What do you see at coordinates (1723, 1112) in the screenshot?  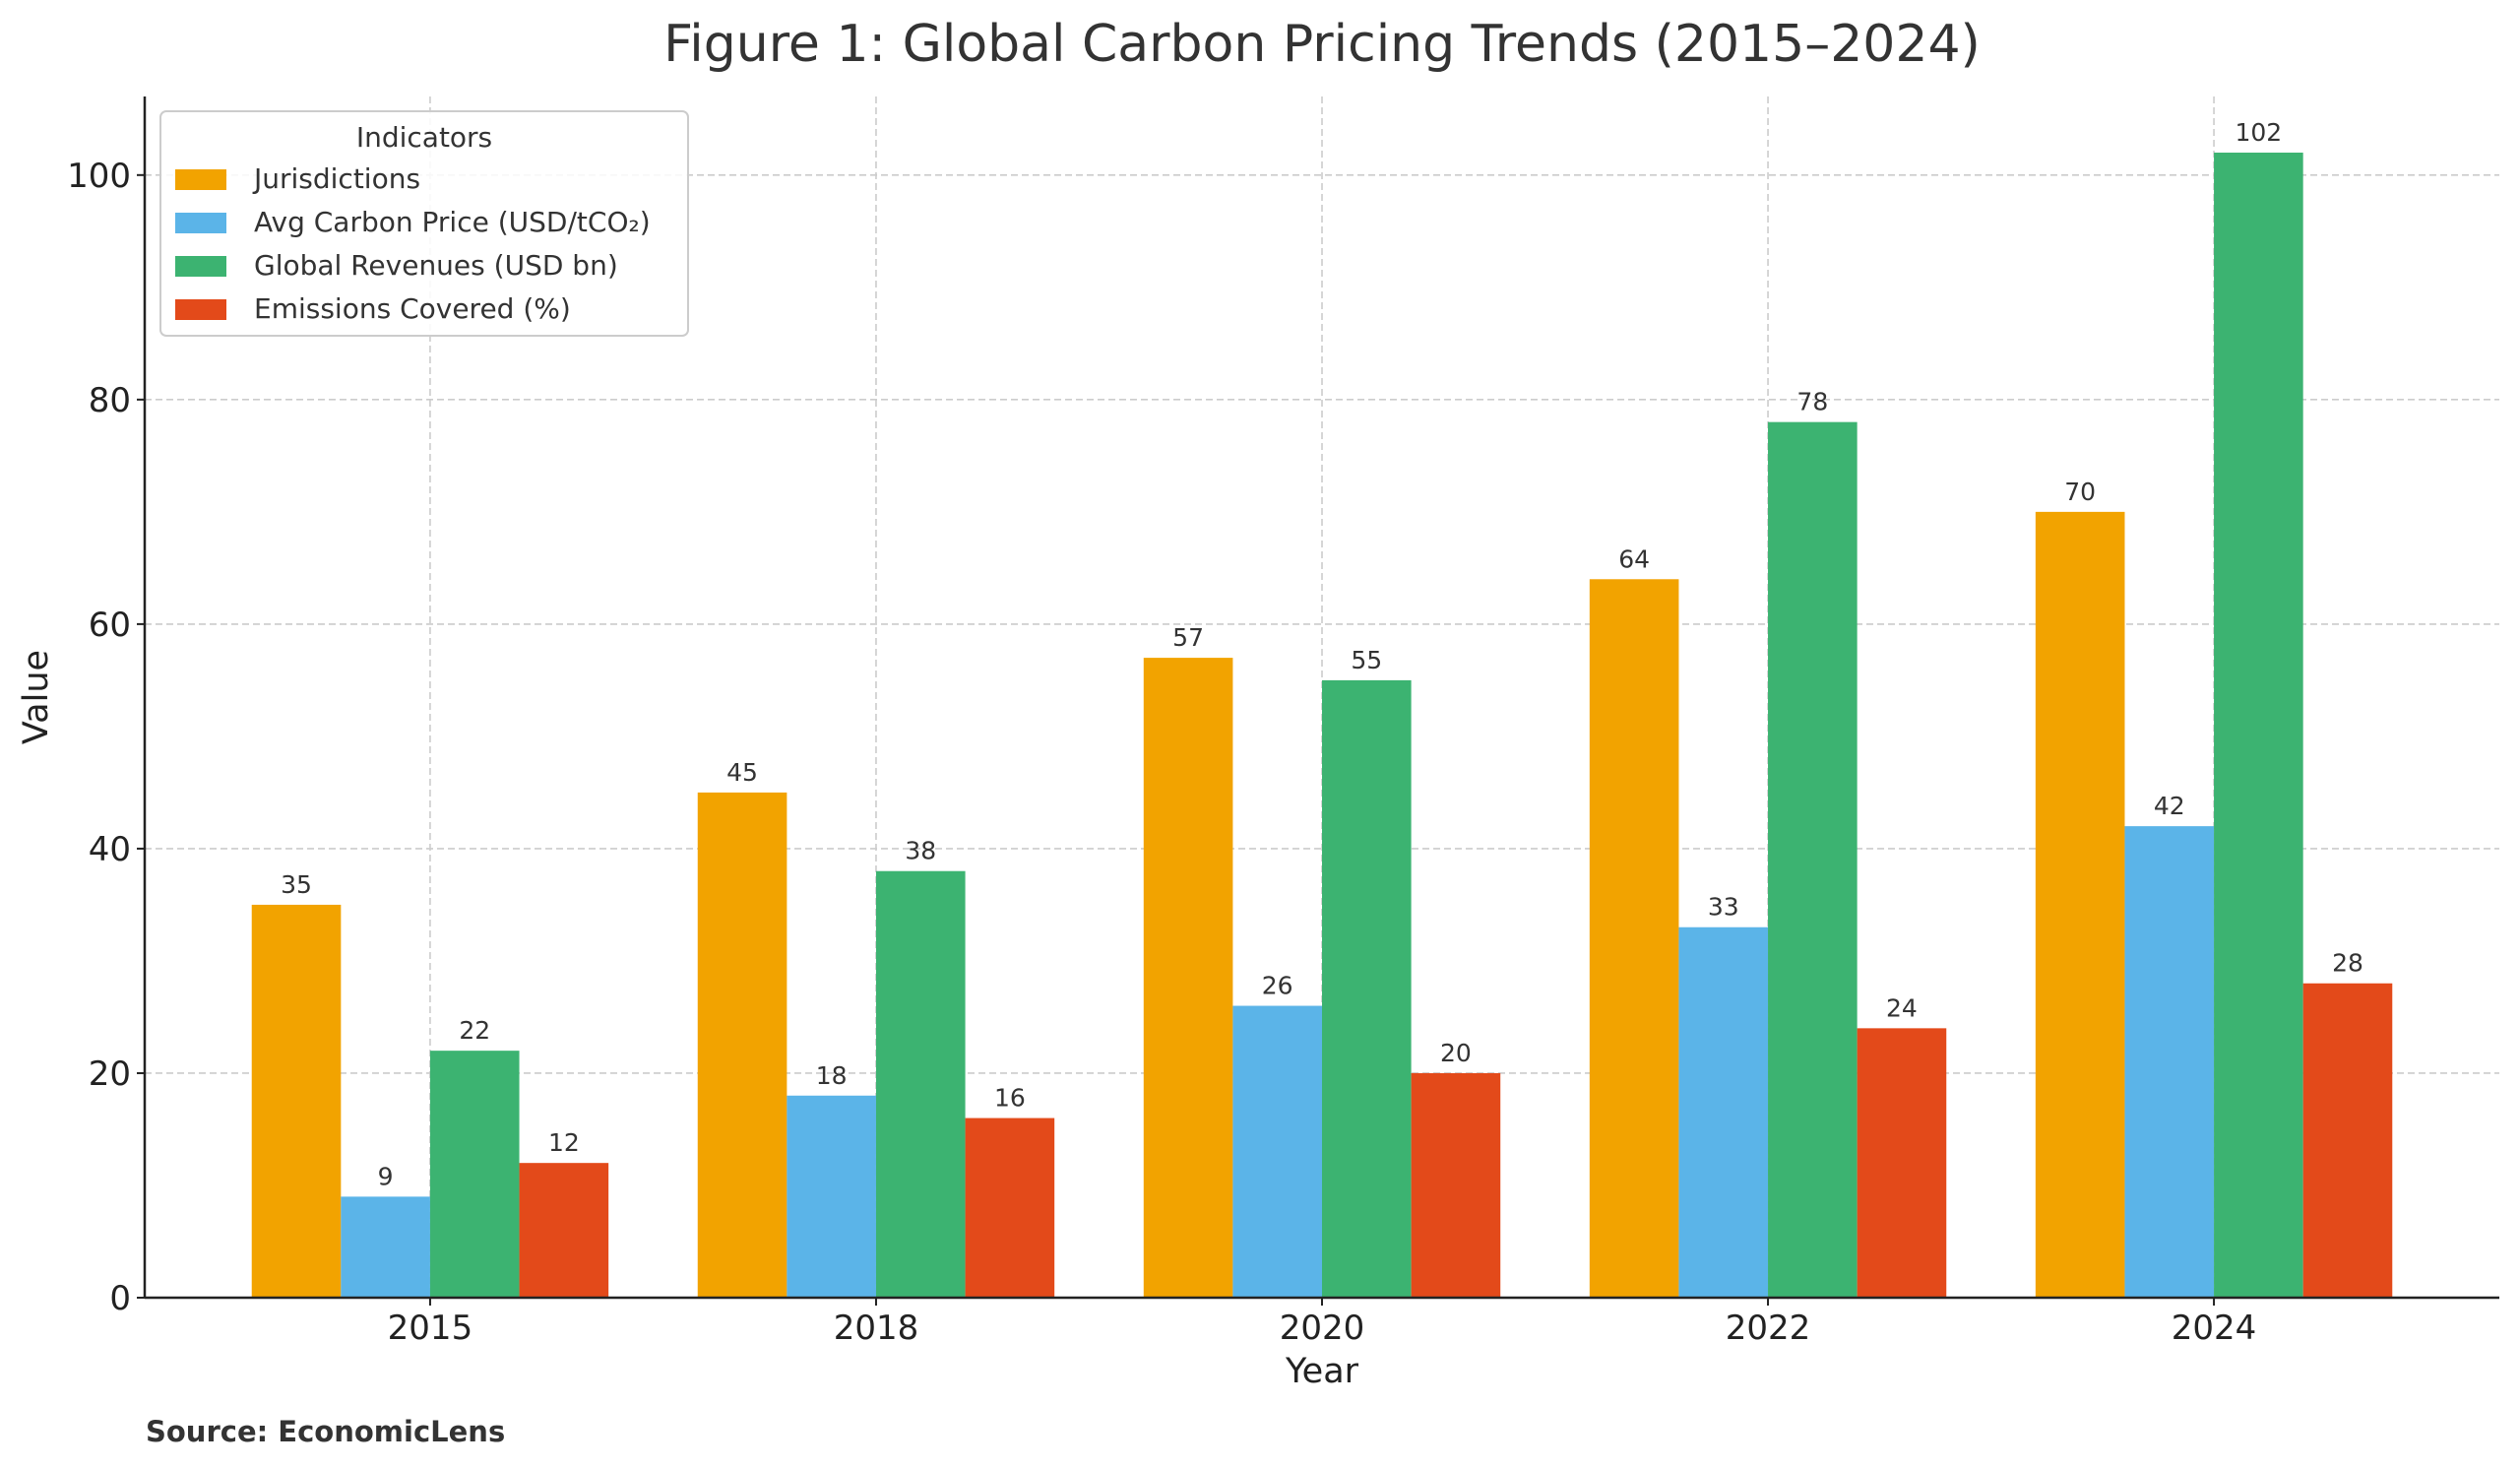 I see `bar-2022-s1` at bounding box center [1723, 1112].